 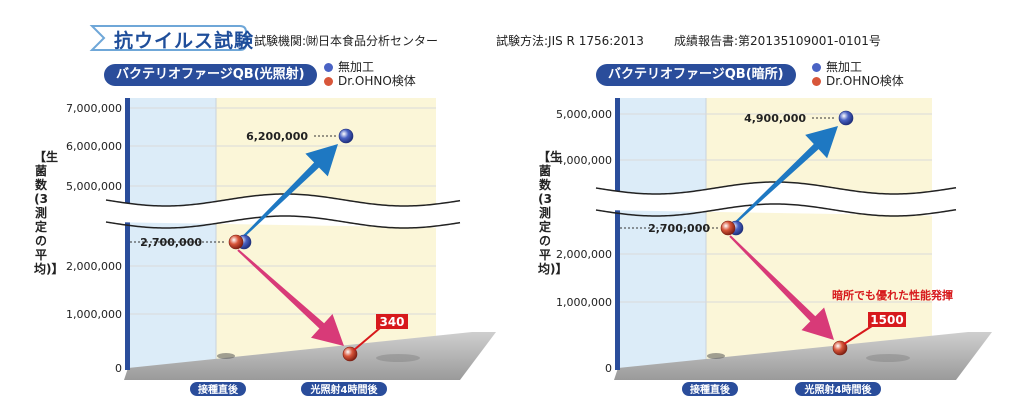 I want to click on annotation-note: 暗所でも優れた性能発揮, so click(x=892, y=295).